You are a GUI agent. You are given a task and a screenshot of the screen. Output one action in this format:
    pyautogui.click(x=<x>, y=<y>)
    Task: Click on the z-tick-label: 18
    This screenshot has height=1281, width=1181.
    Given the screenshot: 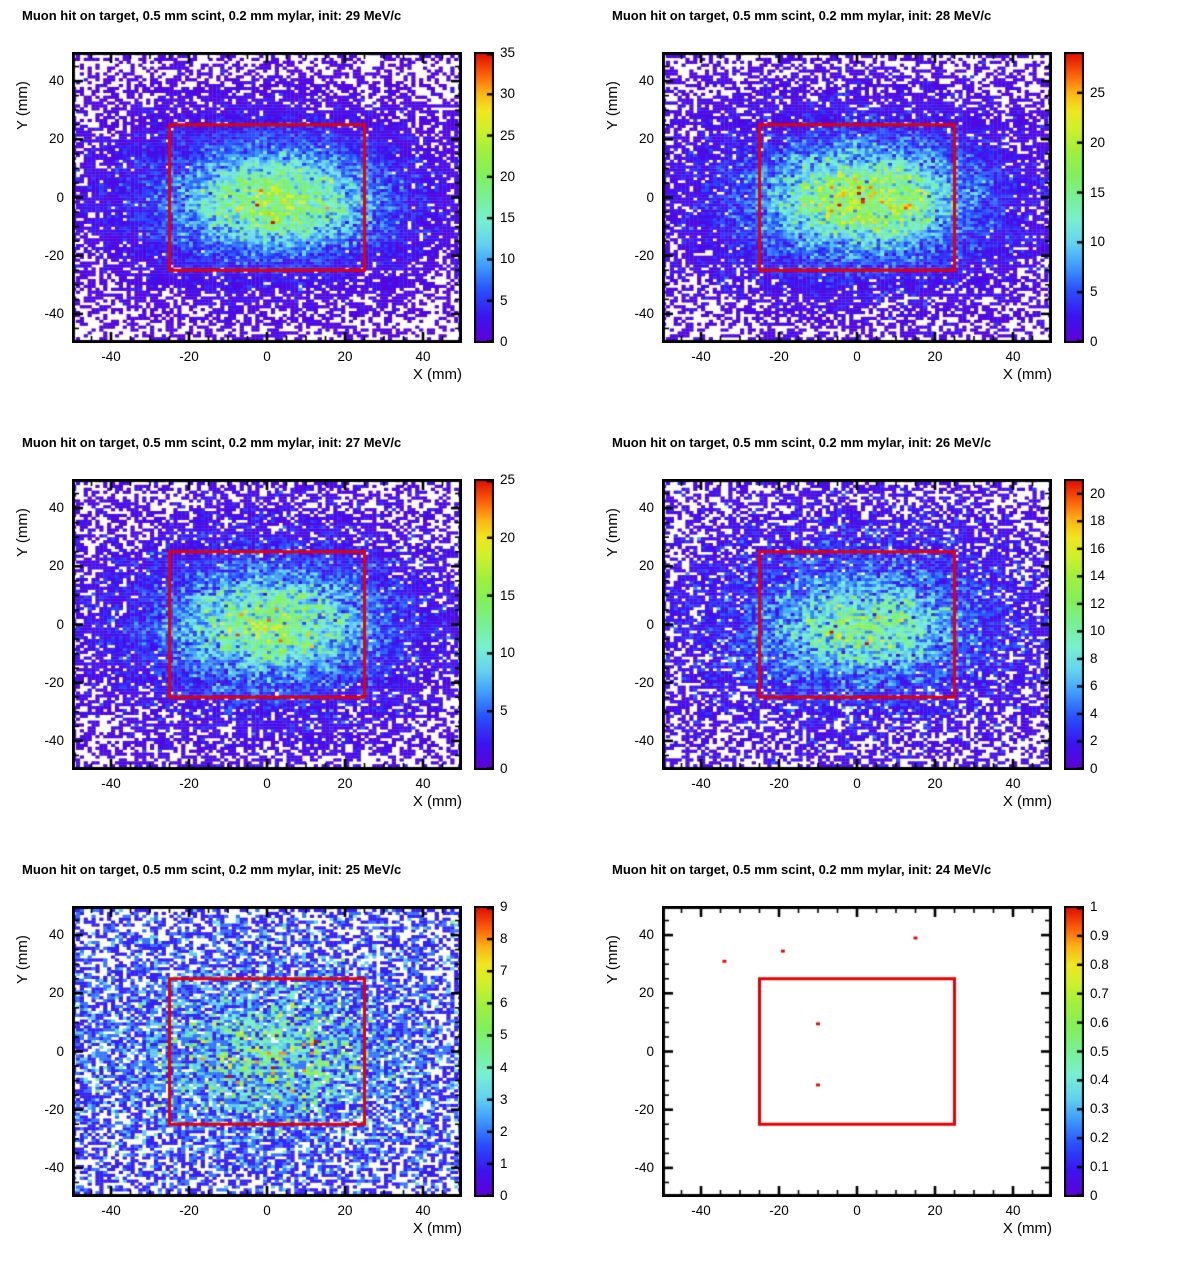 What is the action you would take?
    pyautogui.click(x=1098, y=521)
    